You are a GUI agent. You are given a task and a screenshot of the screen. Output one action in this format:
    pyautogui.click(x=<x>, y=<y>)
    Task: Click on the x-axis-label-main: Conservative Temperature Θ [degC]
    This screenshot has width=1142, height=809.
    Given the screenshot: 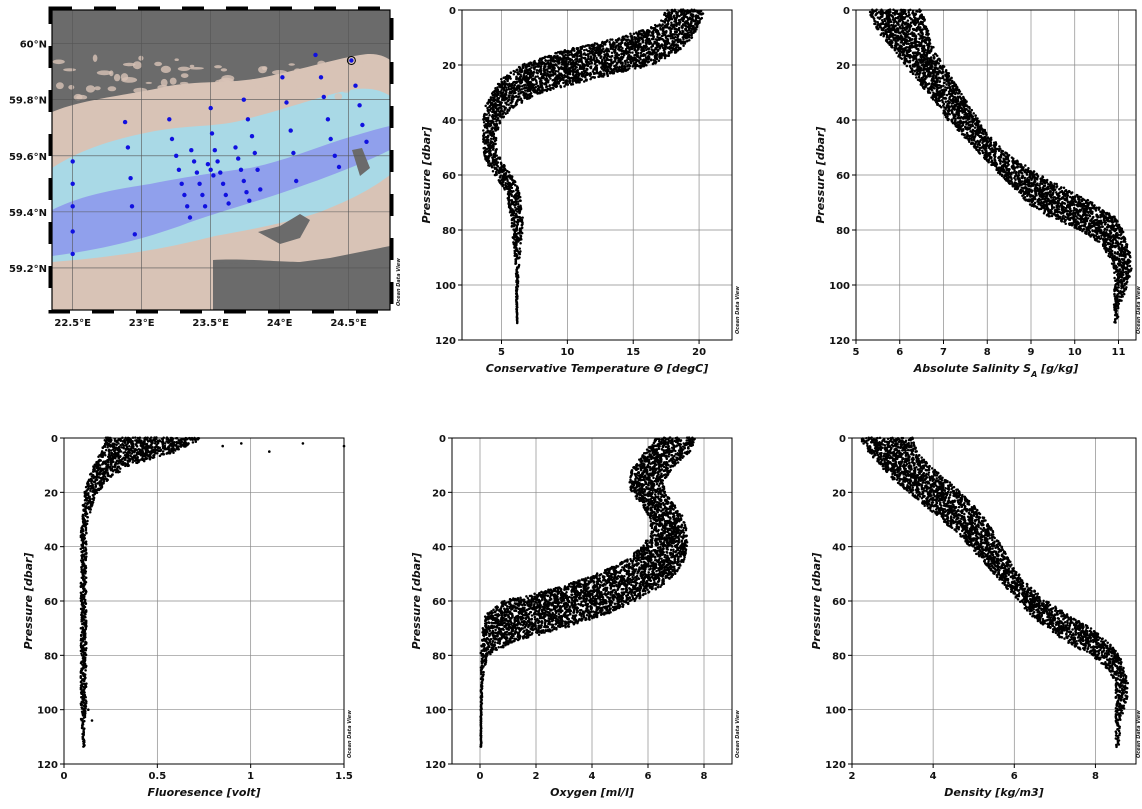 What is the action you would take?
    pyautogui.click(x=597, y=368)
    